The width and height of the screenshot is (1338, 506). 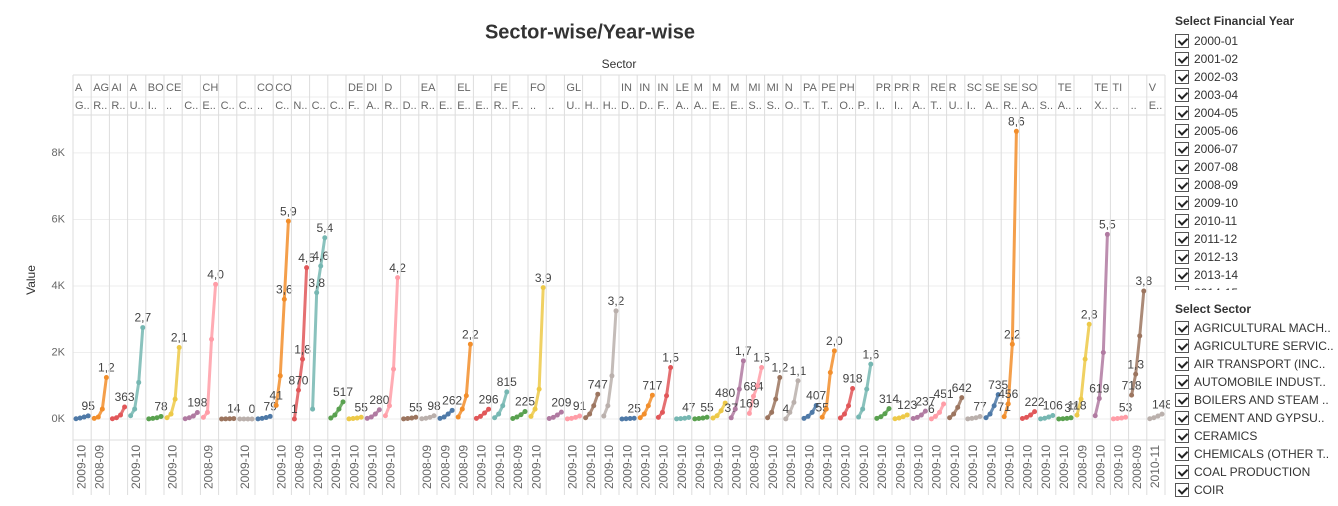 What do you see at coordinates (362, 407) in the screenshot?
I see `value-label: 55` at bounding box center [362, 407].